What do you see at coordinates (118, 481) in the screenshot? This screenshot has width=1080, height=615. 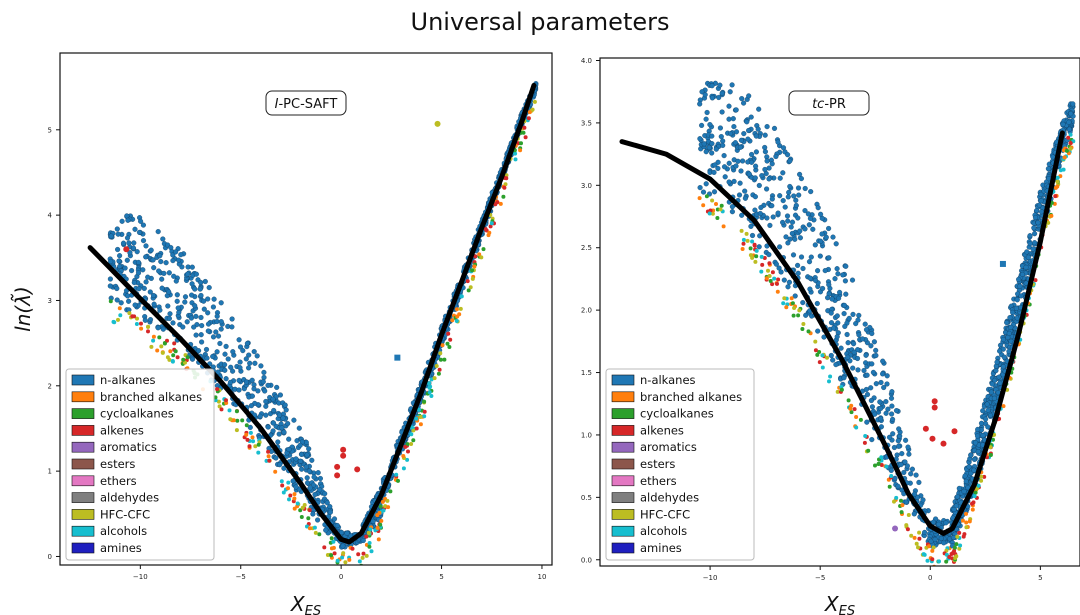 I see `legend-label-ethers: ethers` at bounding box center [118, 481].